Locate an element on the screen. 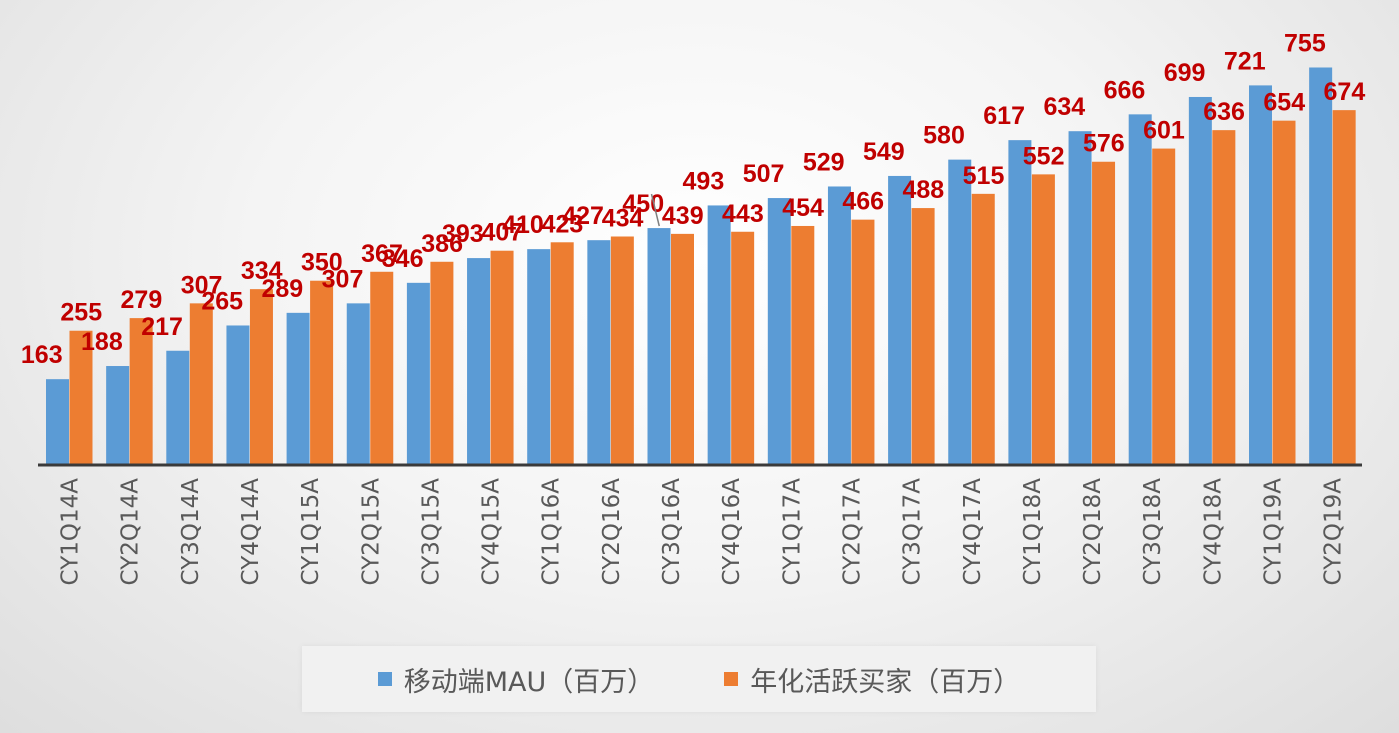 The height and width of the screenshot is (733, 1399). bar-mau-CY2Q14A is located at coordinates (118, 415).